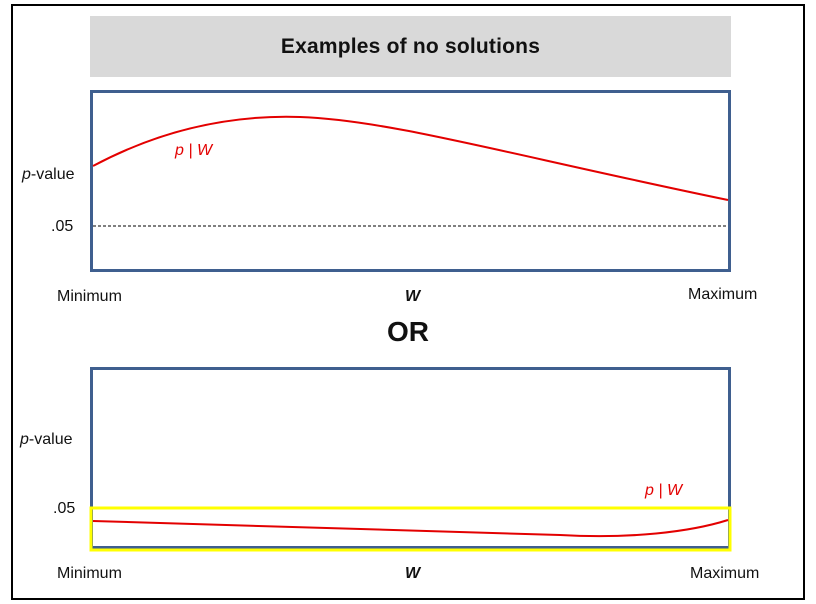 This screenshot has height=604, width=816. Describe the element at coordinates (62, 226) in the screenshot. I see `top-threshold-label: .05` at that location.